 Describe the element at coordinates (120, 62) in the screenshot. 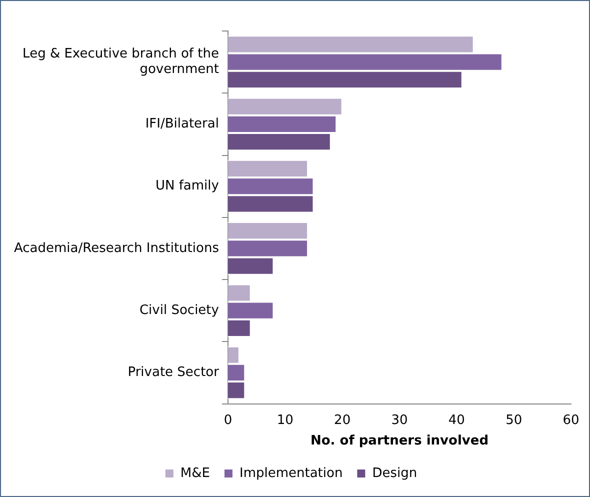

I see `y-tick-label: Leg & Executive branch of the government` at that location.